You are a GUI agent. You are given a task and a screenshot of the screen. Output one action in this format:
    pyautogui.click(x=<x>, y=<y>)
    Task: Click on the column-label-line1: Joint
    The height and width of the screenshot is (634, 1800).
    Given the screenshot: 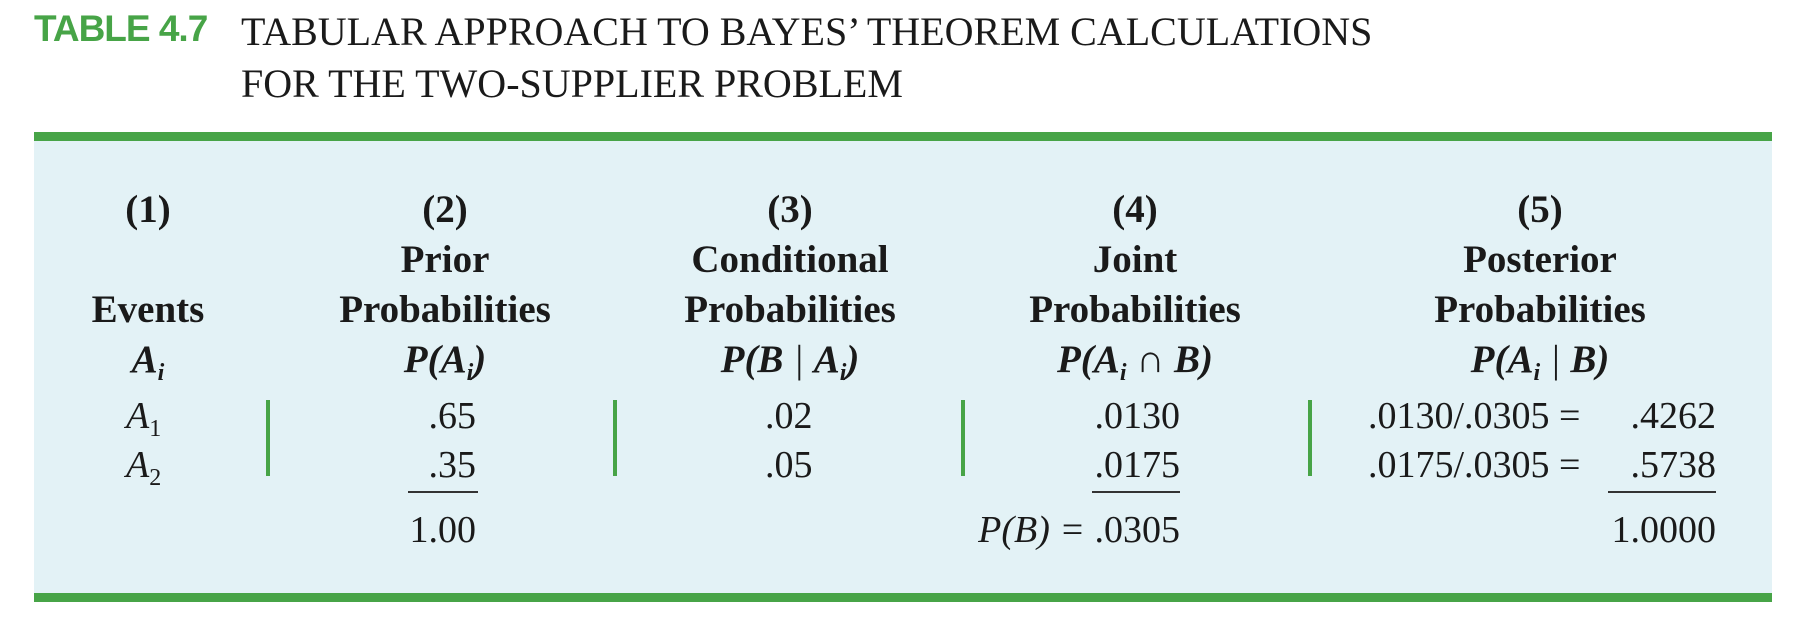 What is the action you would take?
    pyautogui.click(x=1135, y=259)
    